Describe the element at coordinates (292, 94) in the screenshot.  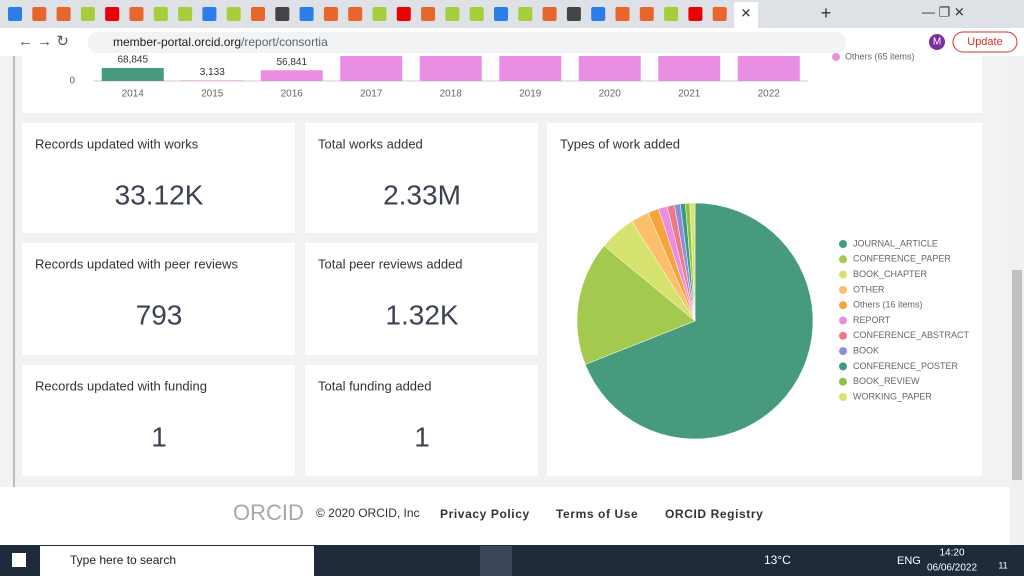
I see `x-tick-label: 2016` at that location.